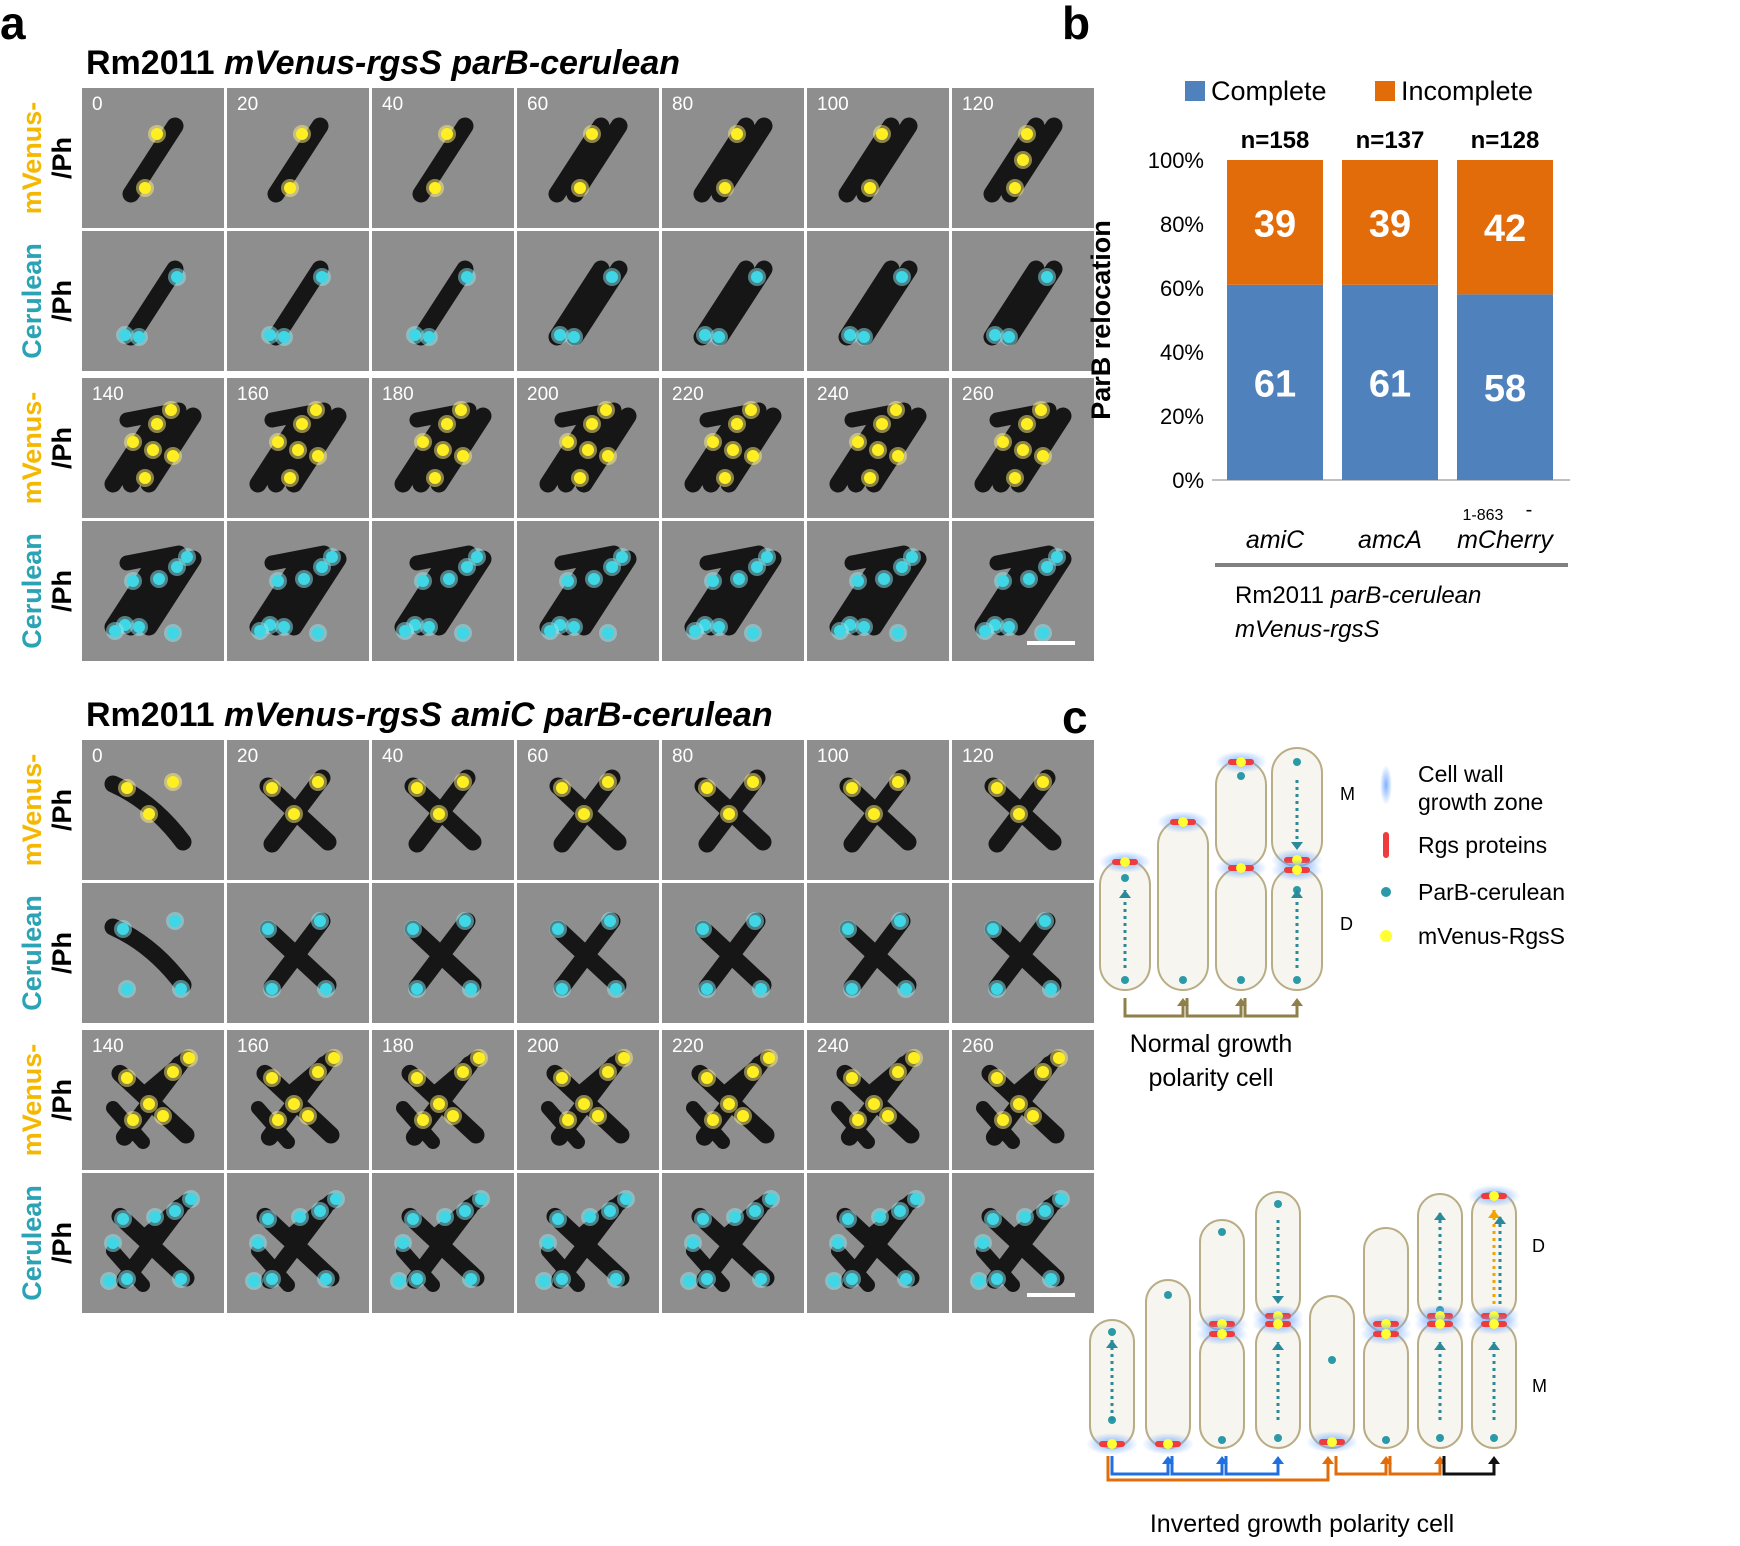 The height and width of the screenshot is (1546, 1740). I want to click on y-tick-label: 0%, so click(1188, 480).